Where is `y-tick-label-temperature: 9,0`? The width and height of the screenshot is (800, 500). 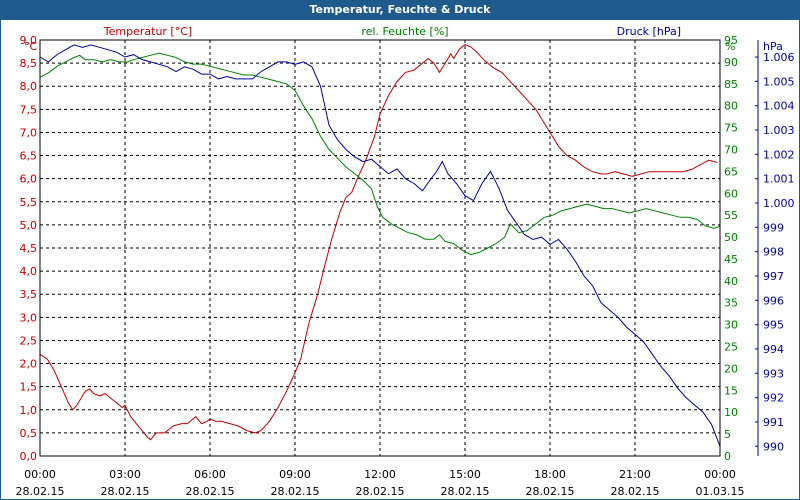 y-tick-label-temperature: 9,0 is located at coordinates (29, 40).